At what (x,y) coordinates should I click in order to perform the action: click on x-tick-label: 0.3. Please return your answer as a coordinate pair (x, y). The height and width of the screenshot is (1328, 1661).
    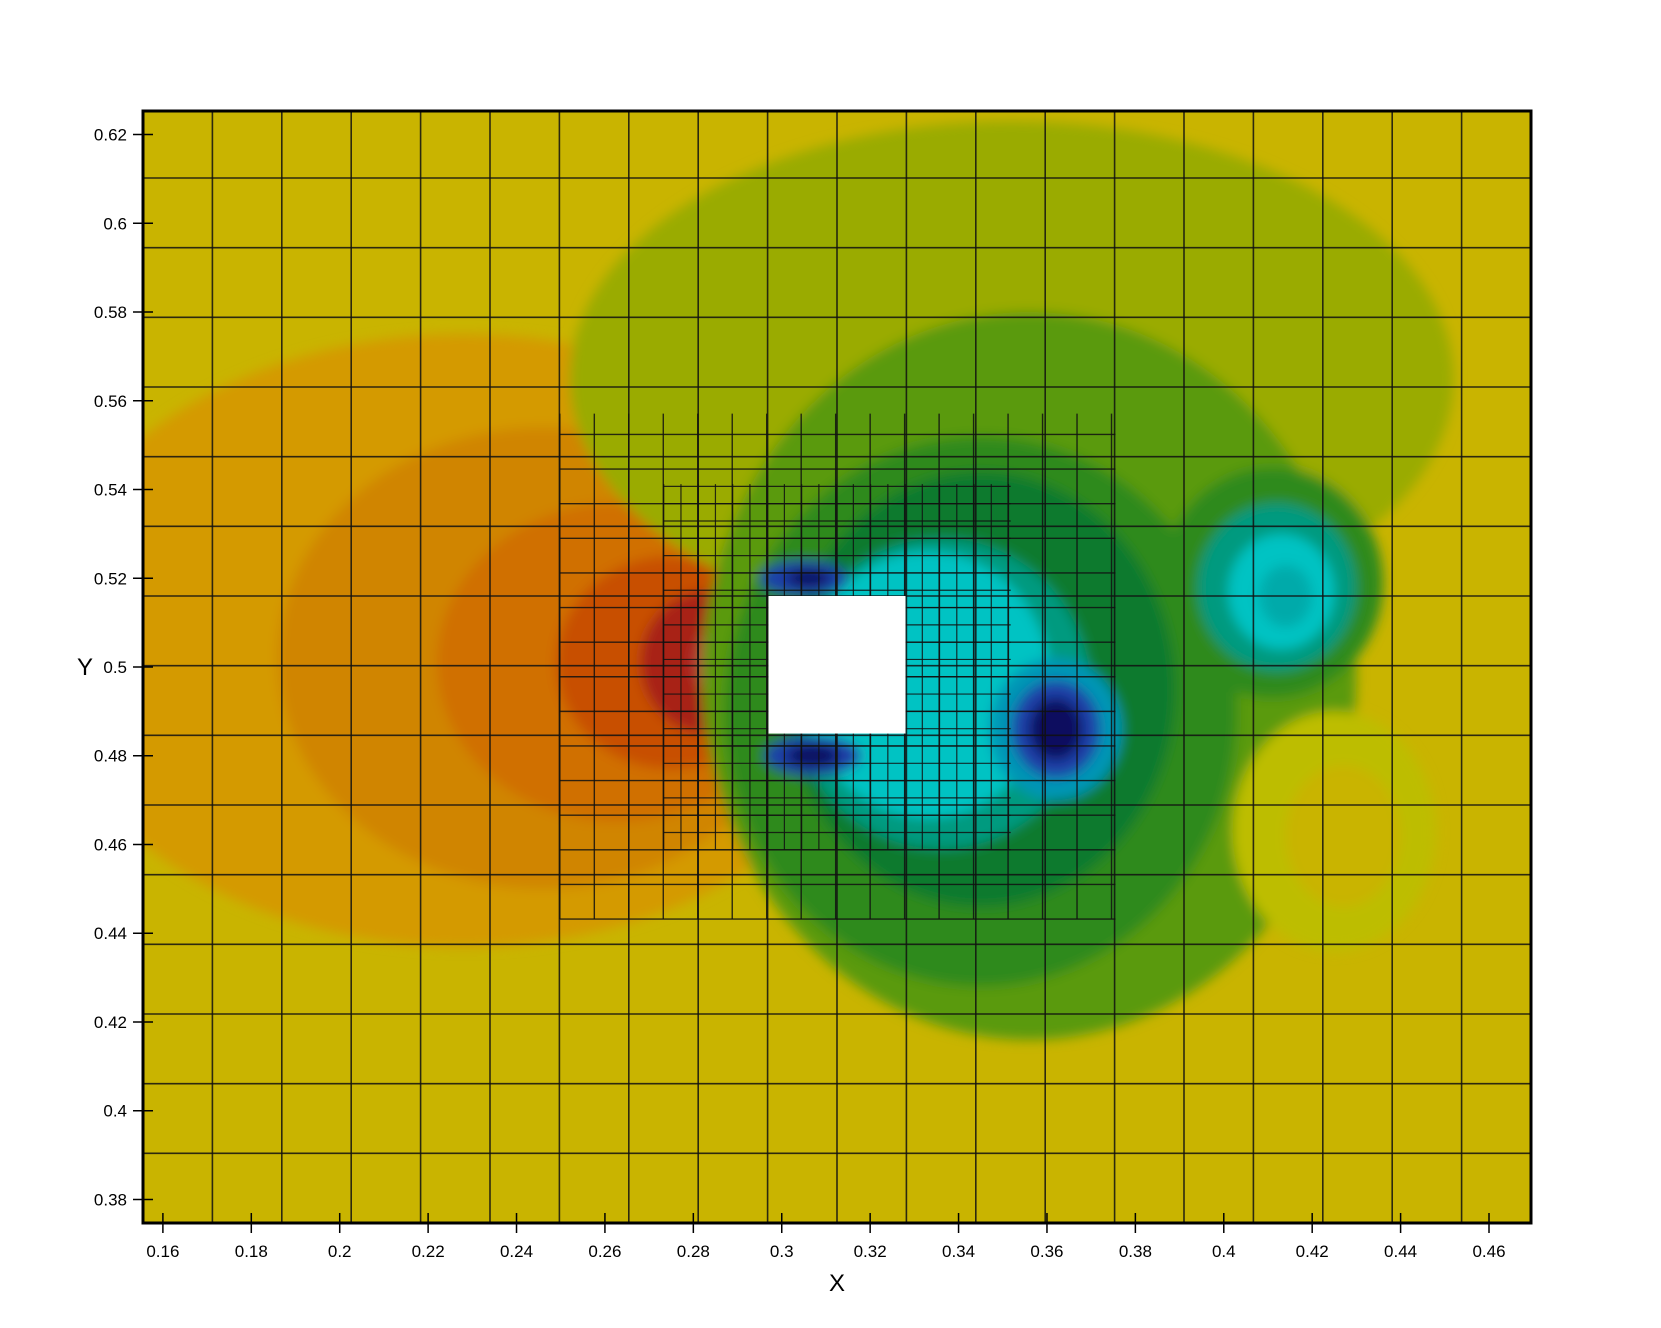
    Looking at the image, I should click on (782, 1251).